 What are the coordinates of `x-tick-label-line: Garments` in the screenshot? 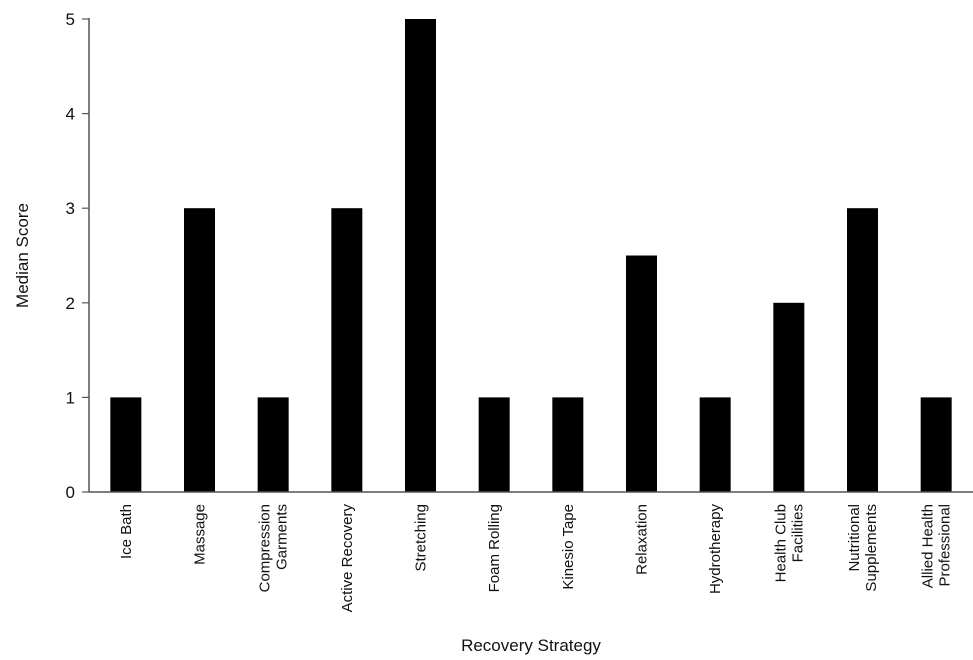 It's located at (282, 537).